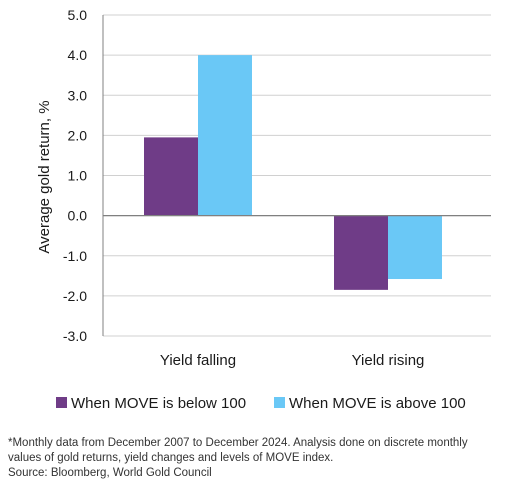 The width and height of the screenshot is (512, 488). What do you see at coordinates (225, 135) in the screenshot?
I see `bar-above-100-yield-falling` at bounding box center [225, 135].